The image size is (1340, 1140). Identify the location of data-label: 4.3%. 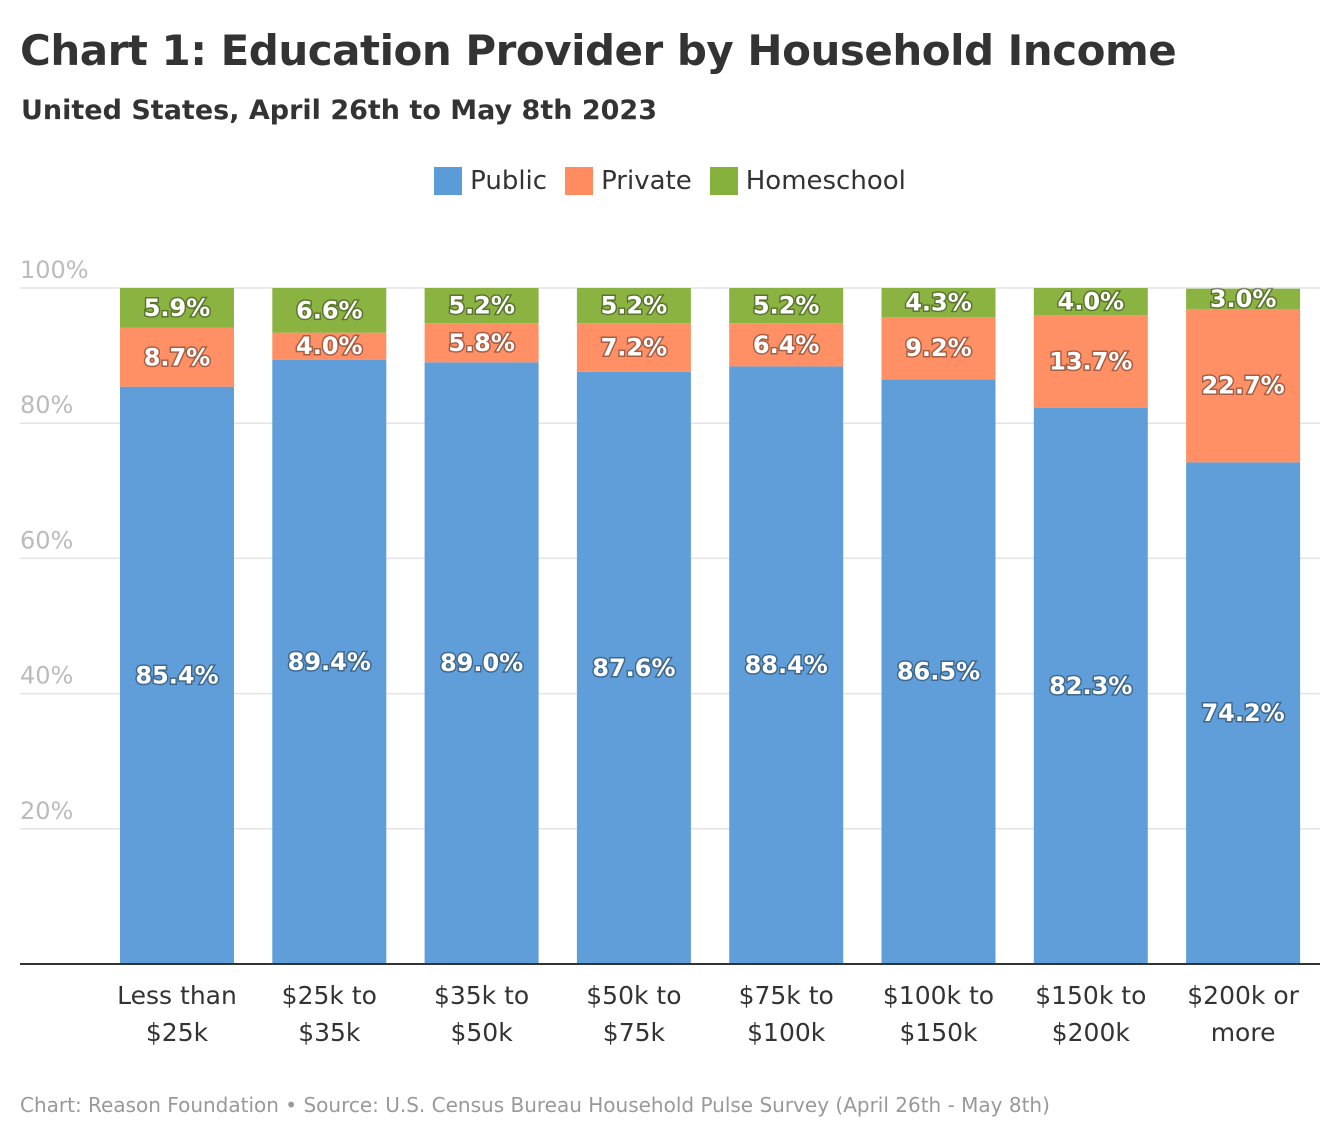
(938, 303).